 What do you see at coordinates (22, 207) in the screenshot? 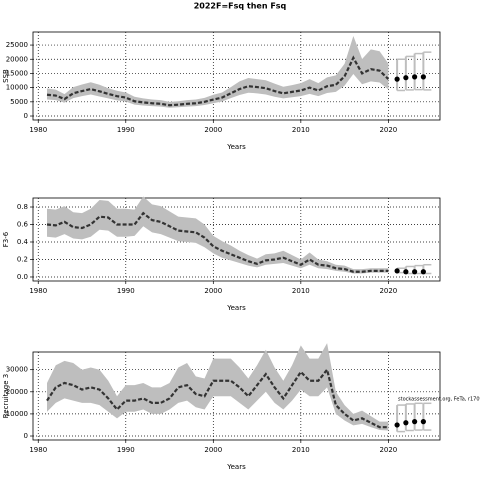
I see `y-tick-label: 0.8` at bounding box center [22, 207].